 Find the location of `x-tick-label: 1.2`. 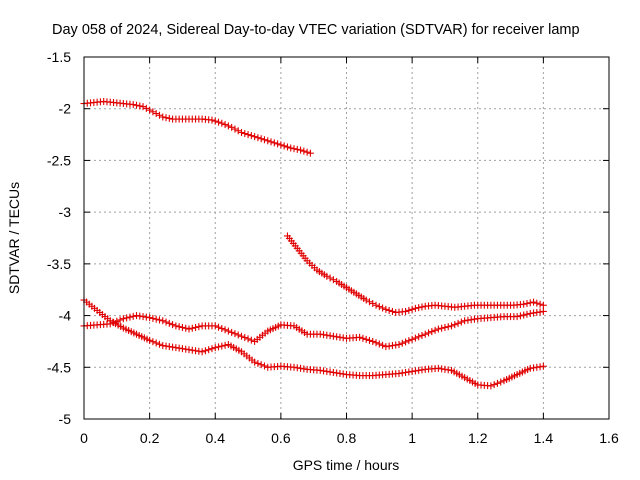

x-tick-label: 1.2 is located at coordinates (478, 438).